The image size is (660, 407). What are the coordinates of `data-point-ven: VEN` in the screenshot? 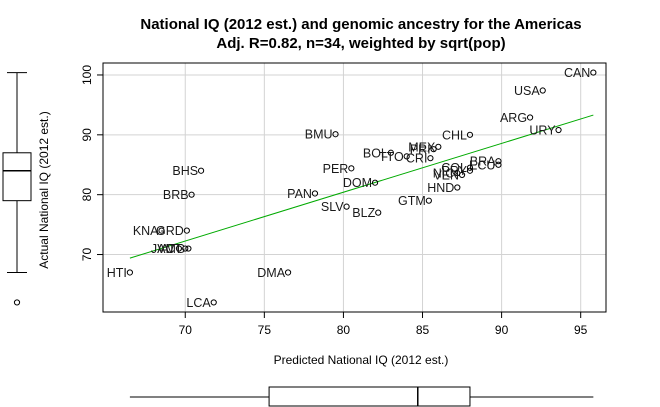 It's located at (449, 175).